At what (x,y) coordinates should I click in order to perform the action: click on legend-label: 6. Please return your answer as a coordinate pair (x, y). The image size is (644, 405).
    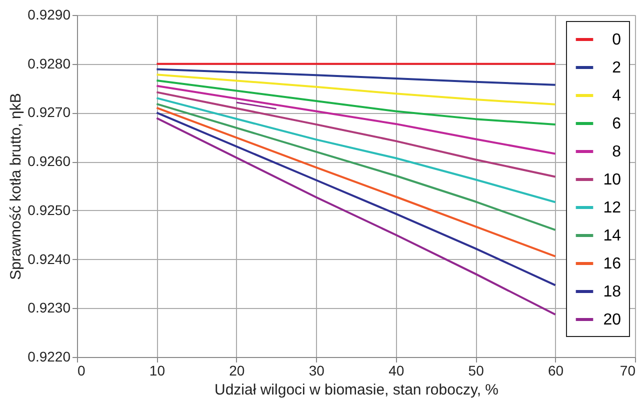
    Looking at the image, I should click on (617, 124).